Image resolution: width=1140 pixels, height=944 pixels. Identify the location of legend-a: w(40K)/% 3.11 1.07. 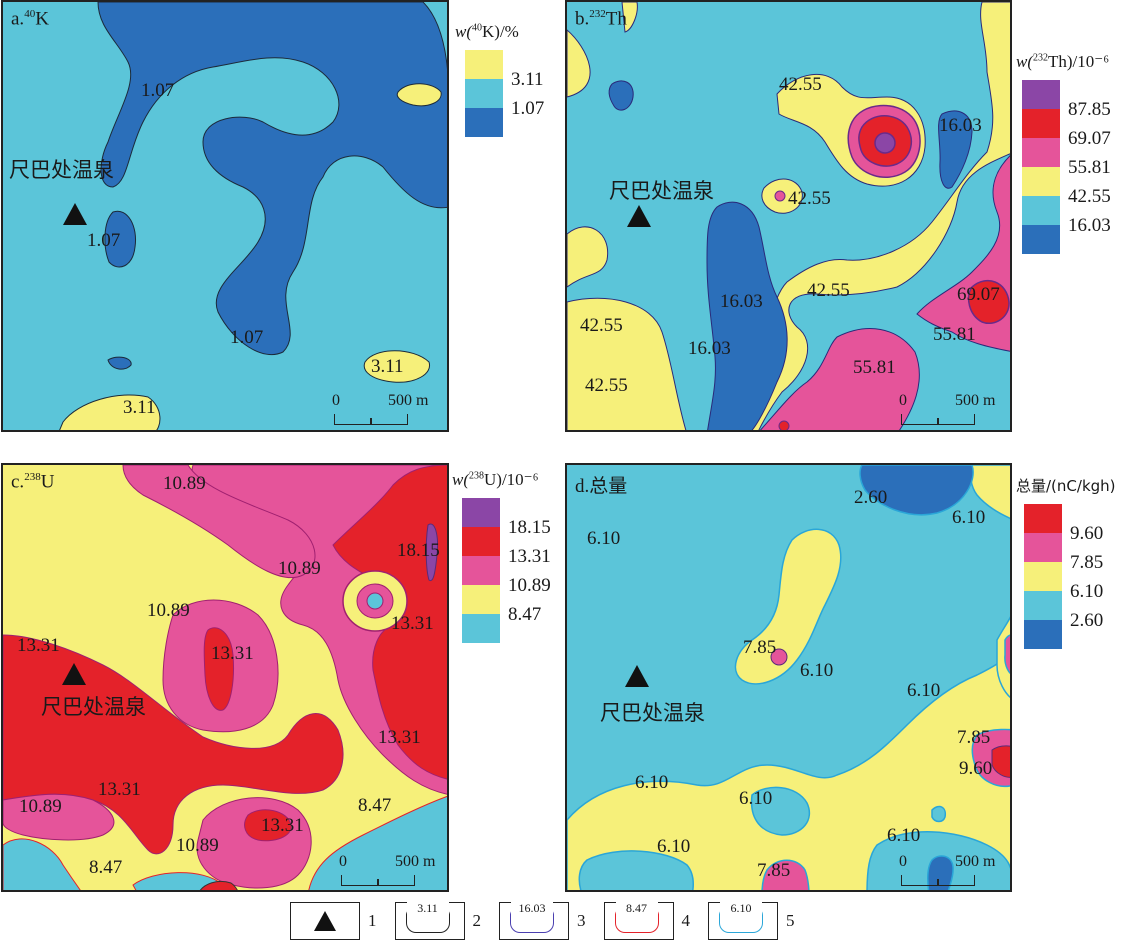
(499, 79).